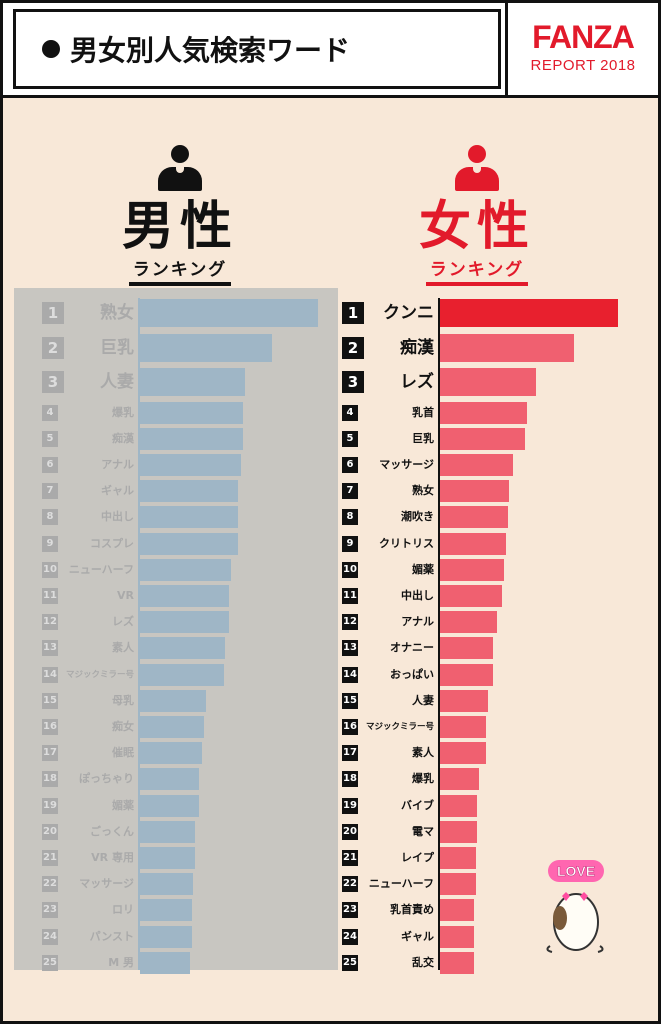  Describe the element at coordinates (477, 270) in the screenshot. I see `female-subtitle: ランキング` at that location.